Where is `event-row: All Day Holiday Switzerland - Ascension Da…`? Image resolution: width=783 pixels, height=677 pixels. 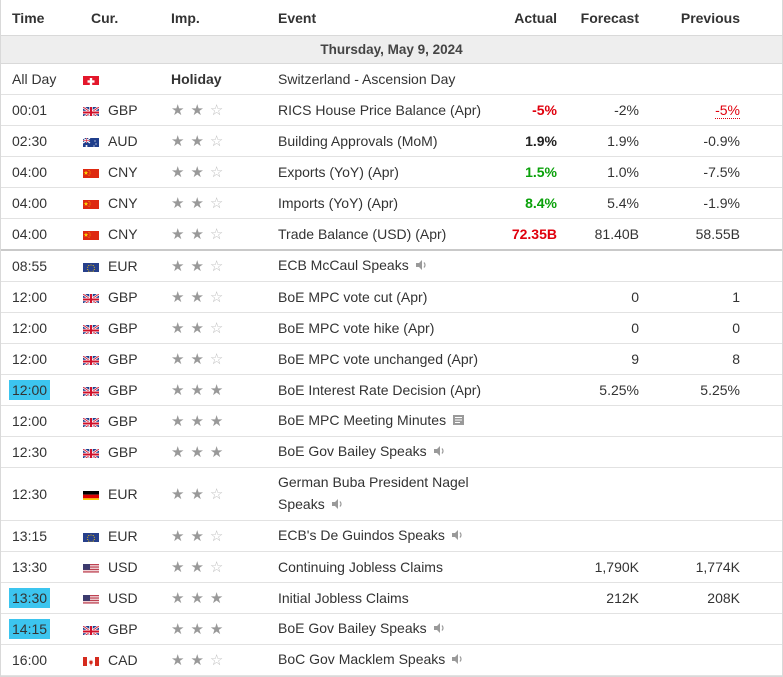 event-row: All Day Holiday Switzerland - Ascension Da… is located at coordinates (391, 79).